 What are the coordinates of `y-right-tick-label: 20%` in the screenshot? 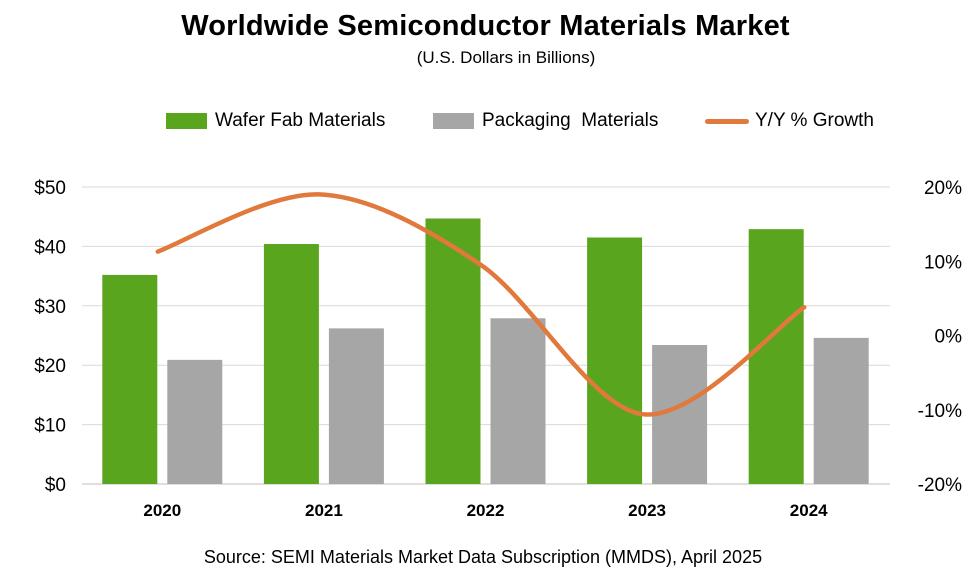 It's located at (943, 188).